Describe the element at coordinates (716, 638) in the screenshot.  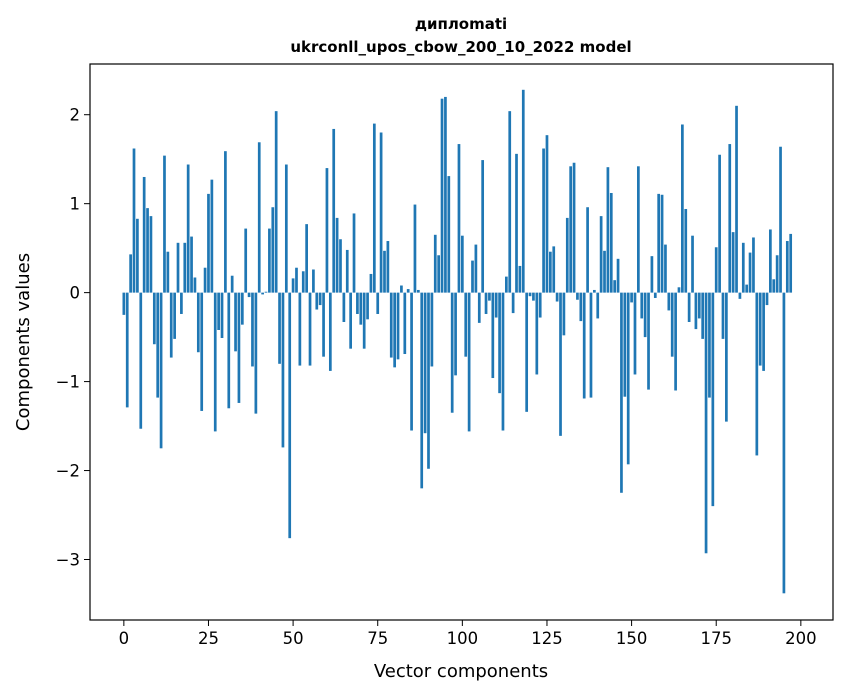
I see `x-tick-label: 175` at that location.